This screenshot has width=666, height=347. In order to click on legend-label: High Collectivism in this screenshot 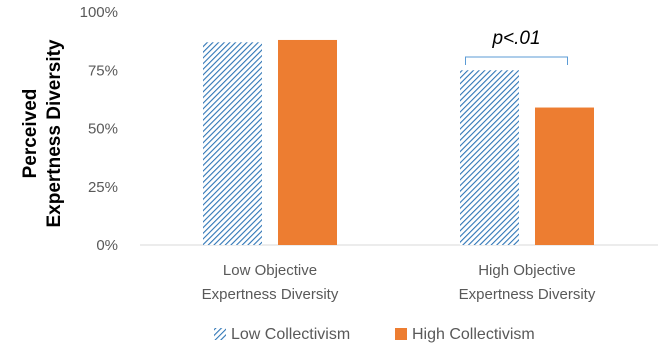, I will do `click(473, 334)`.